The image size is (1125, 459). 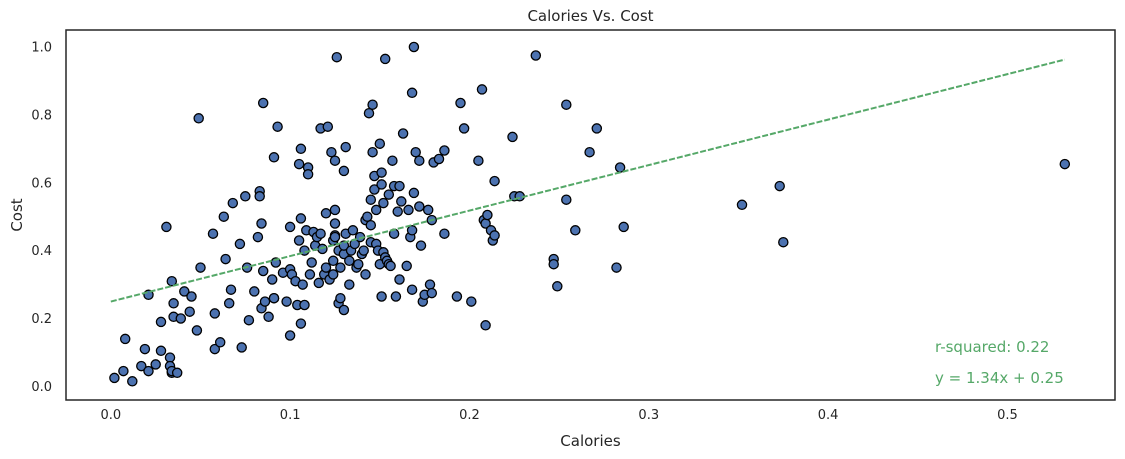 I want to click on x-tick-label: 0.4, so click(x=828, y=415).